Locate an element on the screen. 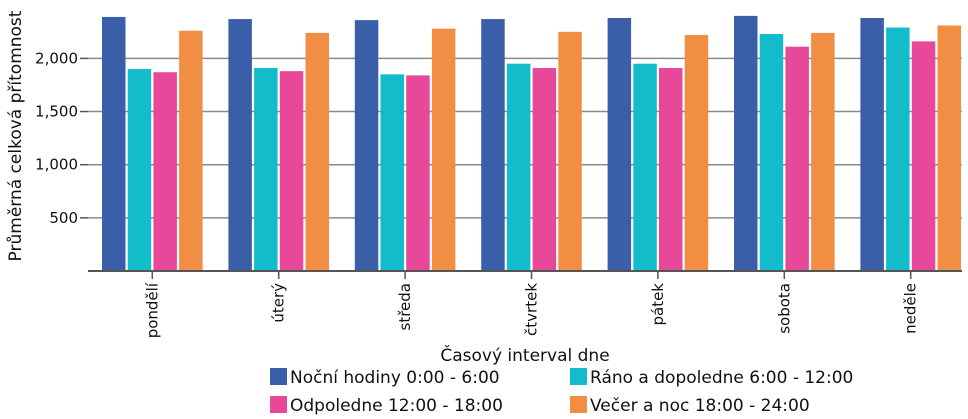  legend-label: Noční hodiny 0:00 - 6:00 is located at coordinates (395, 378).